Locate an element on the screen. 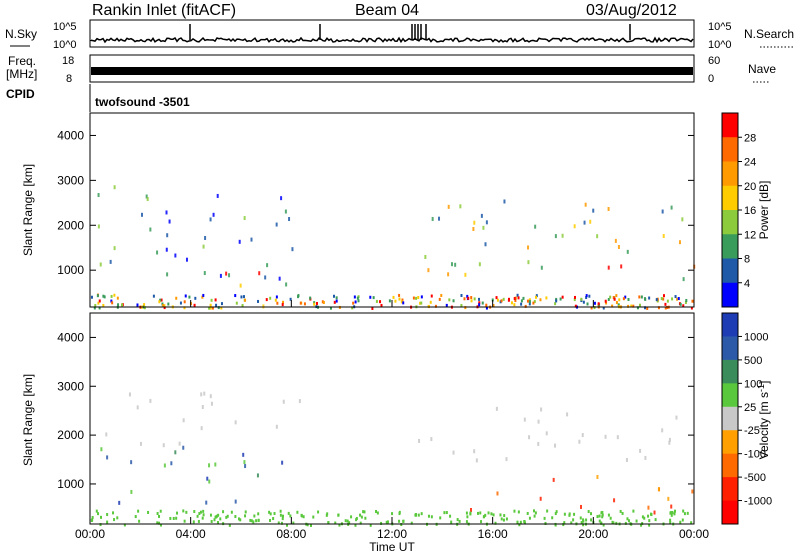  nsky-tick-high: 10^5 is located at coordinates (65, 27).